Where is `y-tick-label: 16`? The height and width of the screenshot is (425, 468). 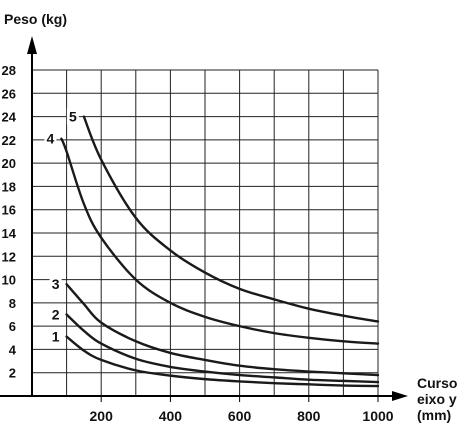
y-tick-label: 16 is located at coordinates (9, 210).